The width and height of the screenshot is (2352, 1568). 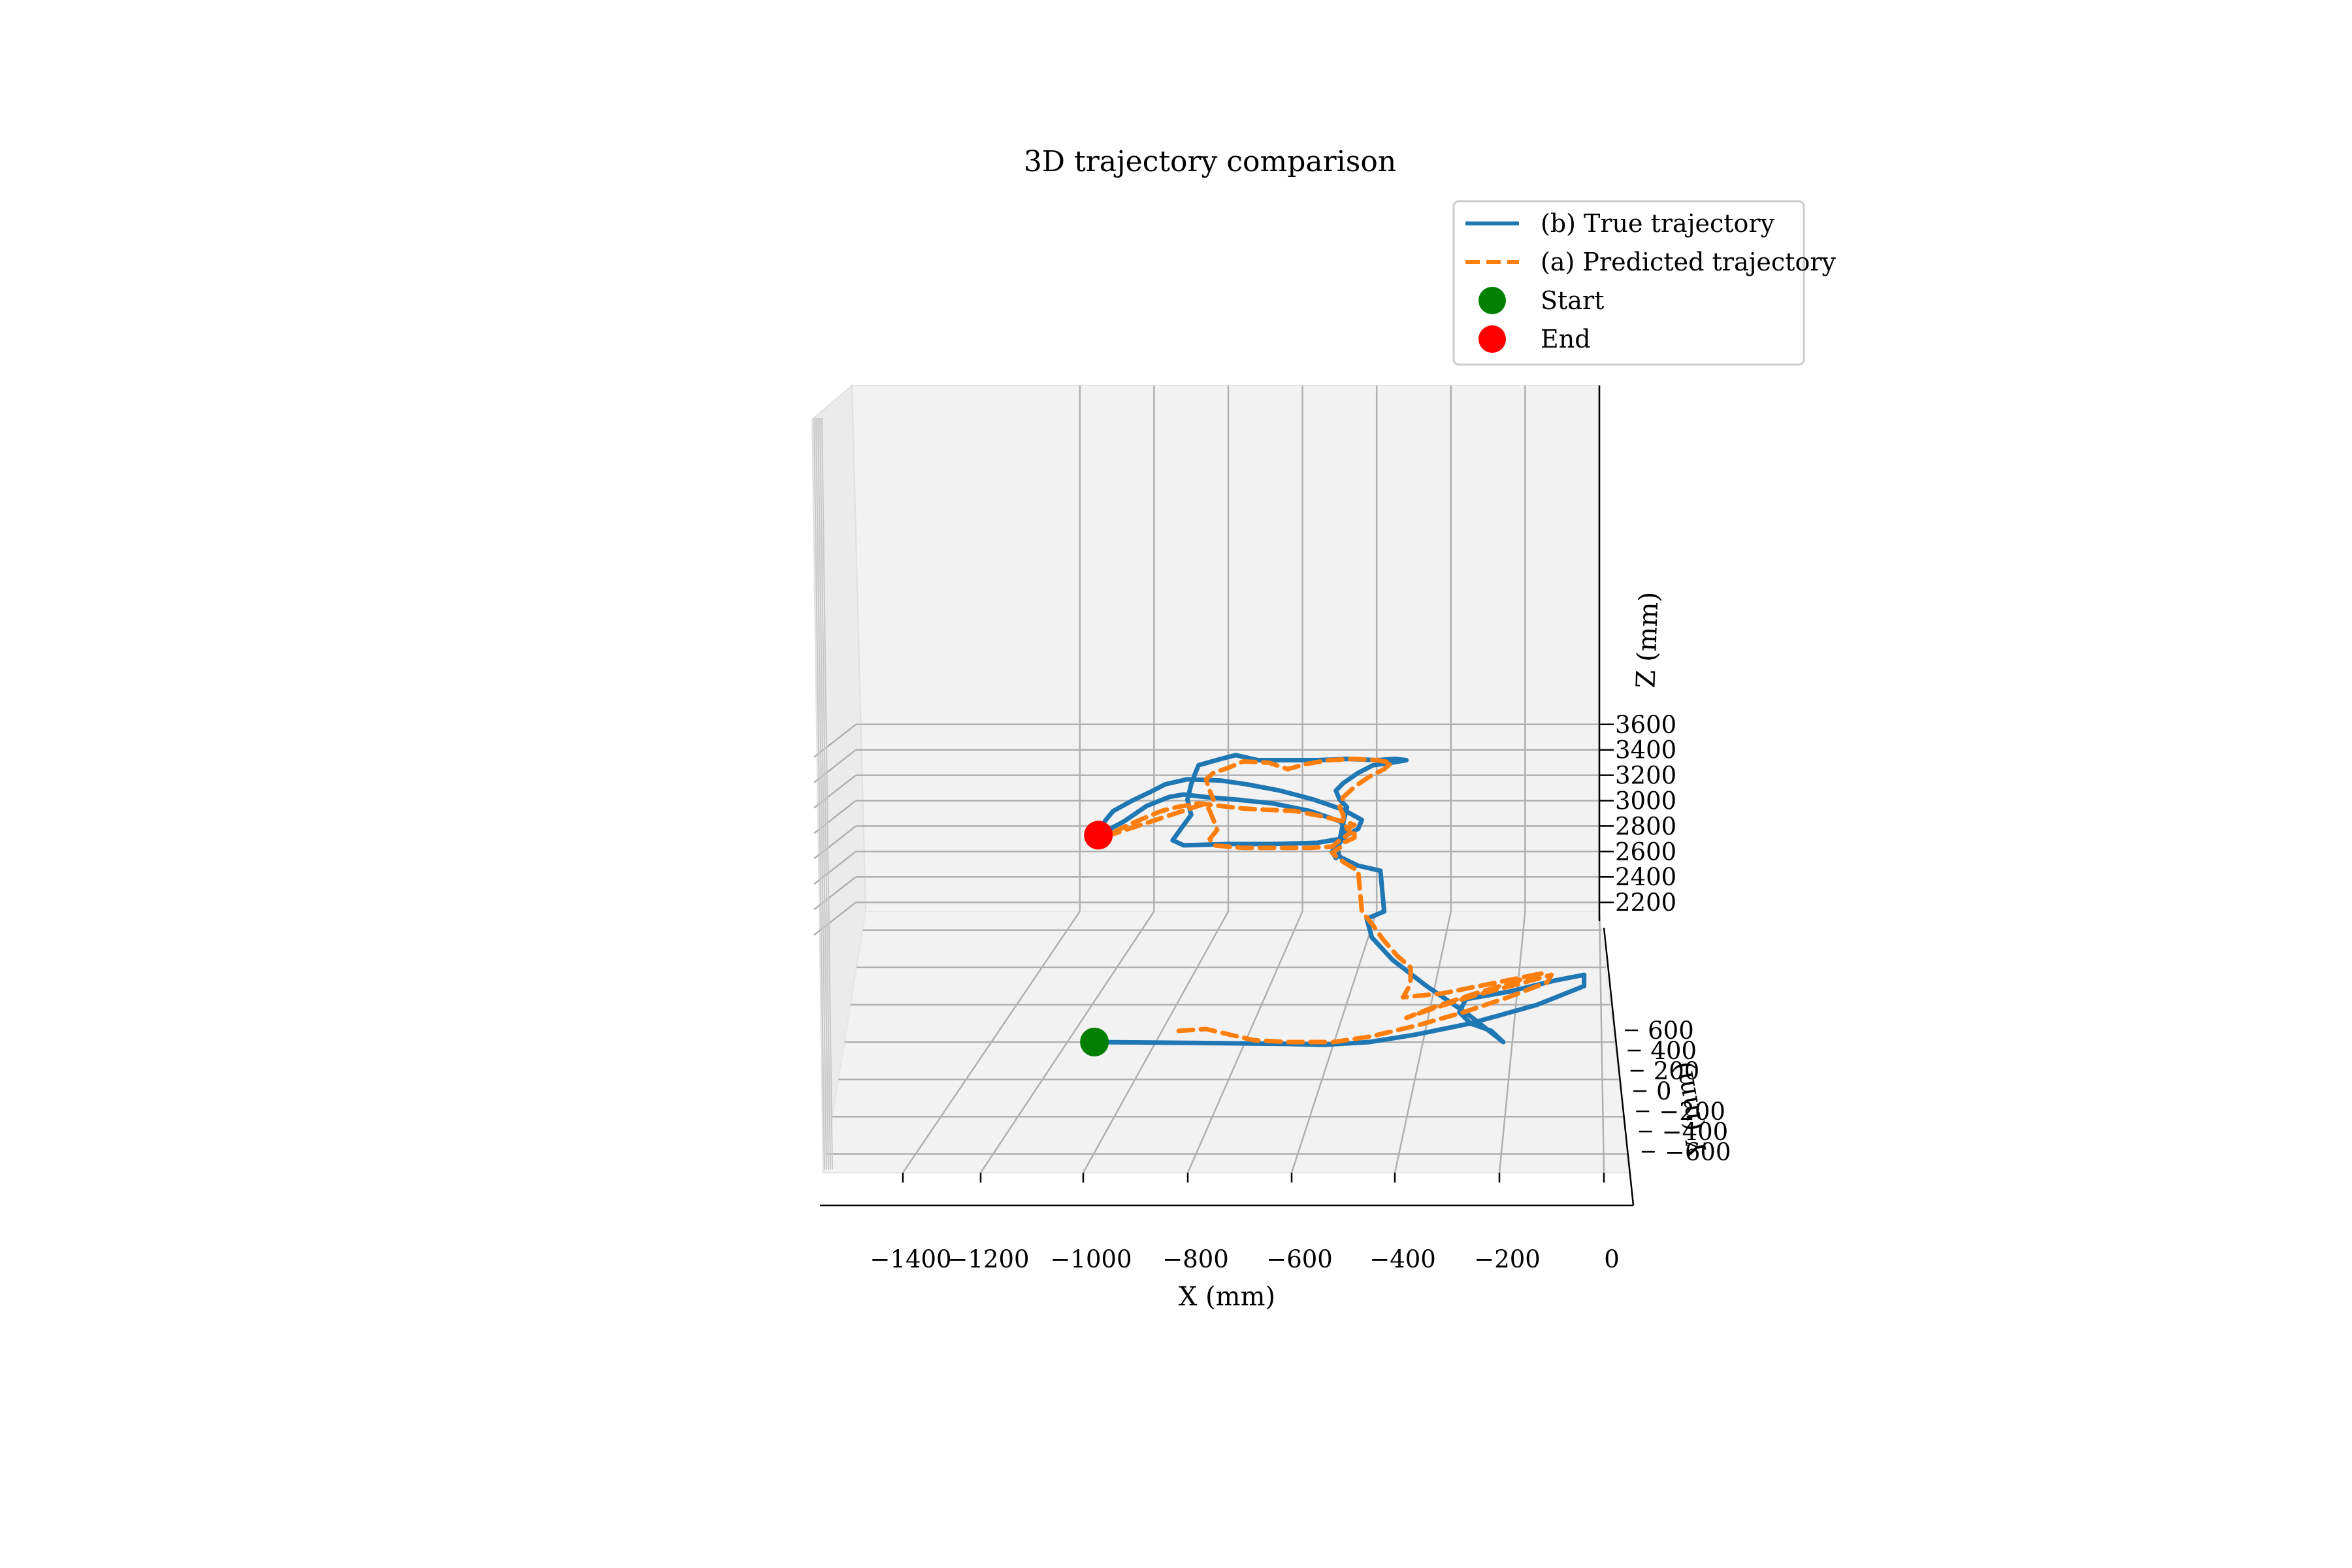 I want to click on y-tick-label: 400, so click(x=1673, y=1051).